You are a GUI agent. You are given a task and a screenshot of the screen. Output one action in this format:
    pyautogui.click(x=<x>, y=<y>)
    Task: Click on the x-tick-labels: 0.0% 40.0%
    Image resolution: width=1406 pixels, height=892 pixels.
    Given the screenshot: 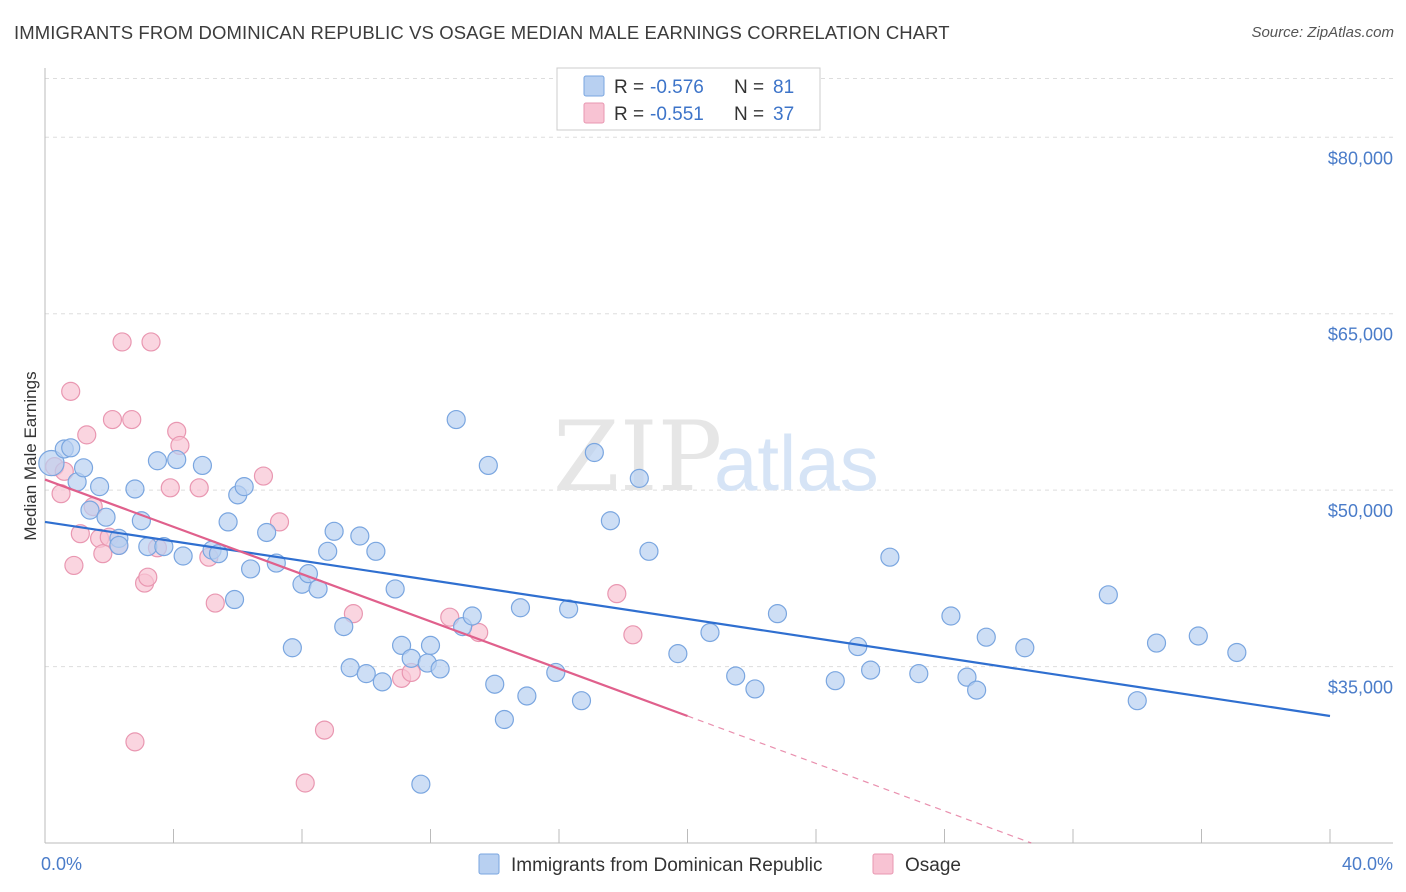 What is the action you would take?
    pyautogui.click(x=717, y=864)
    